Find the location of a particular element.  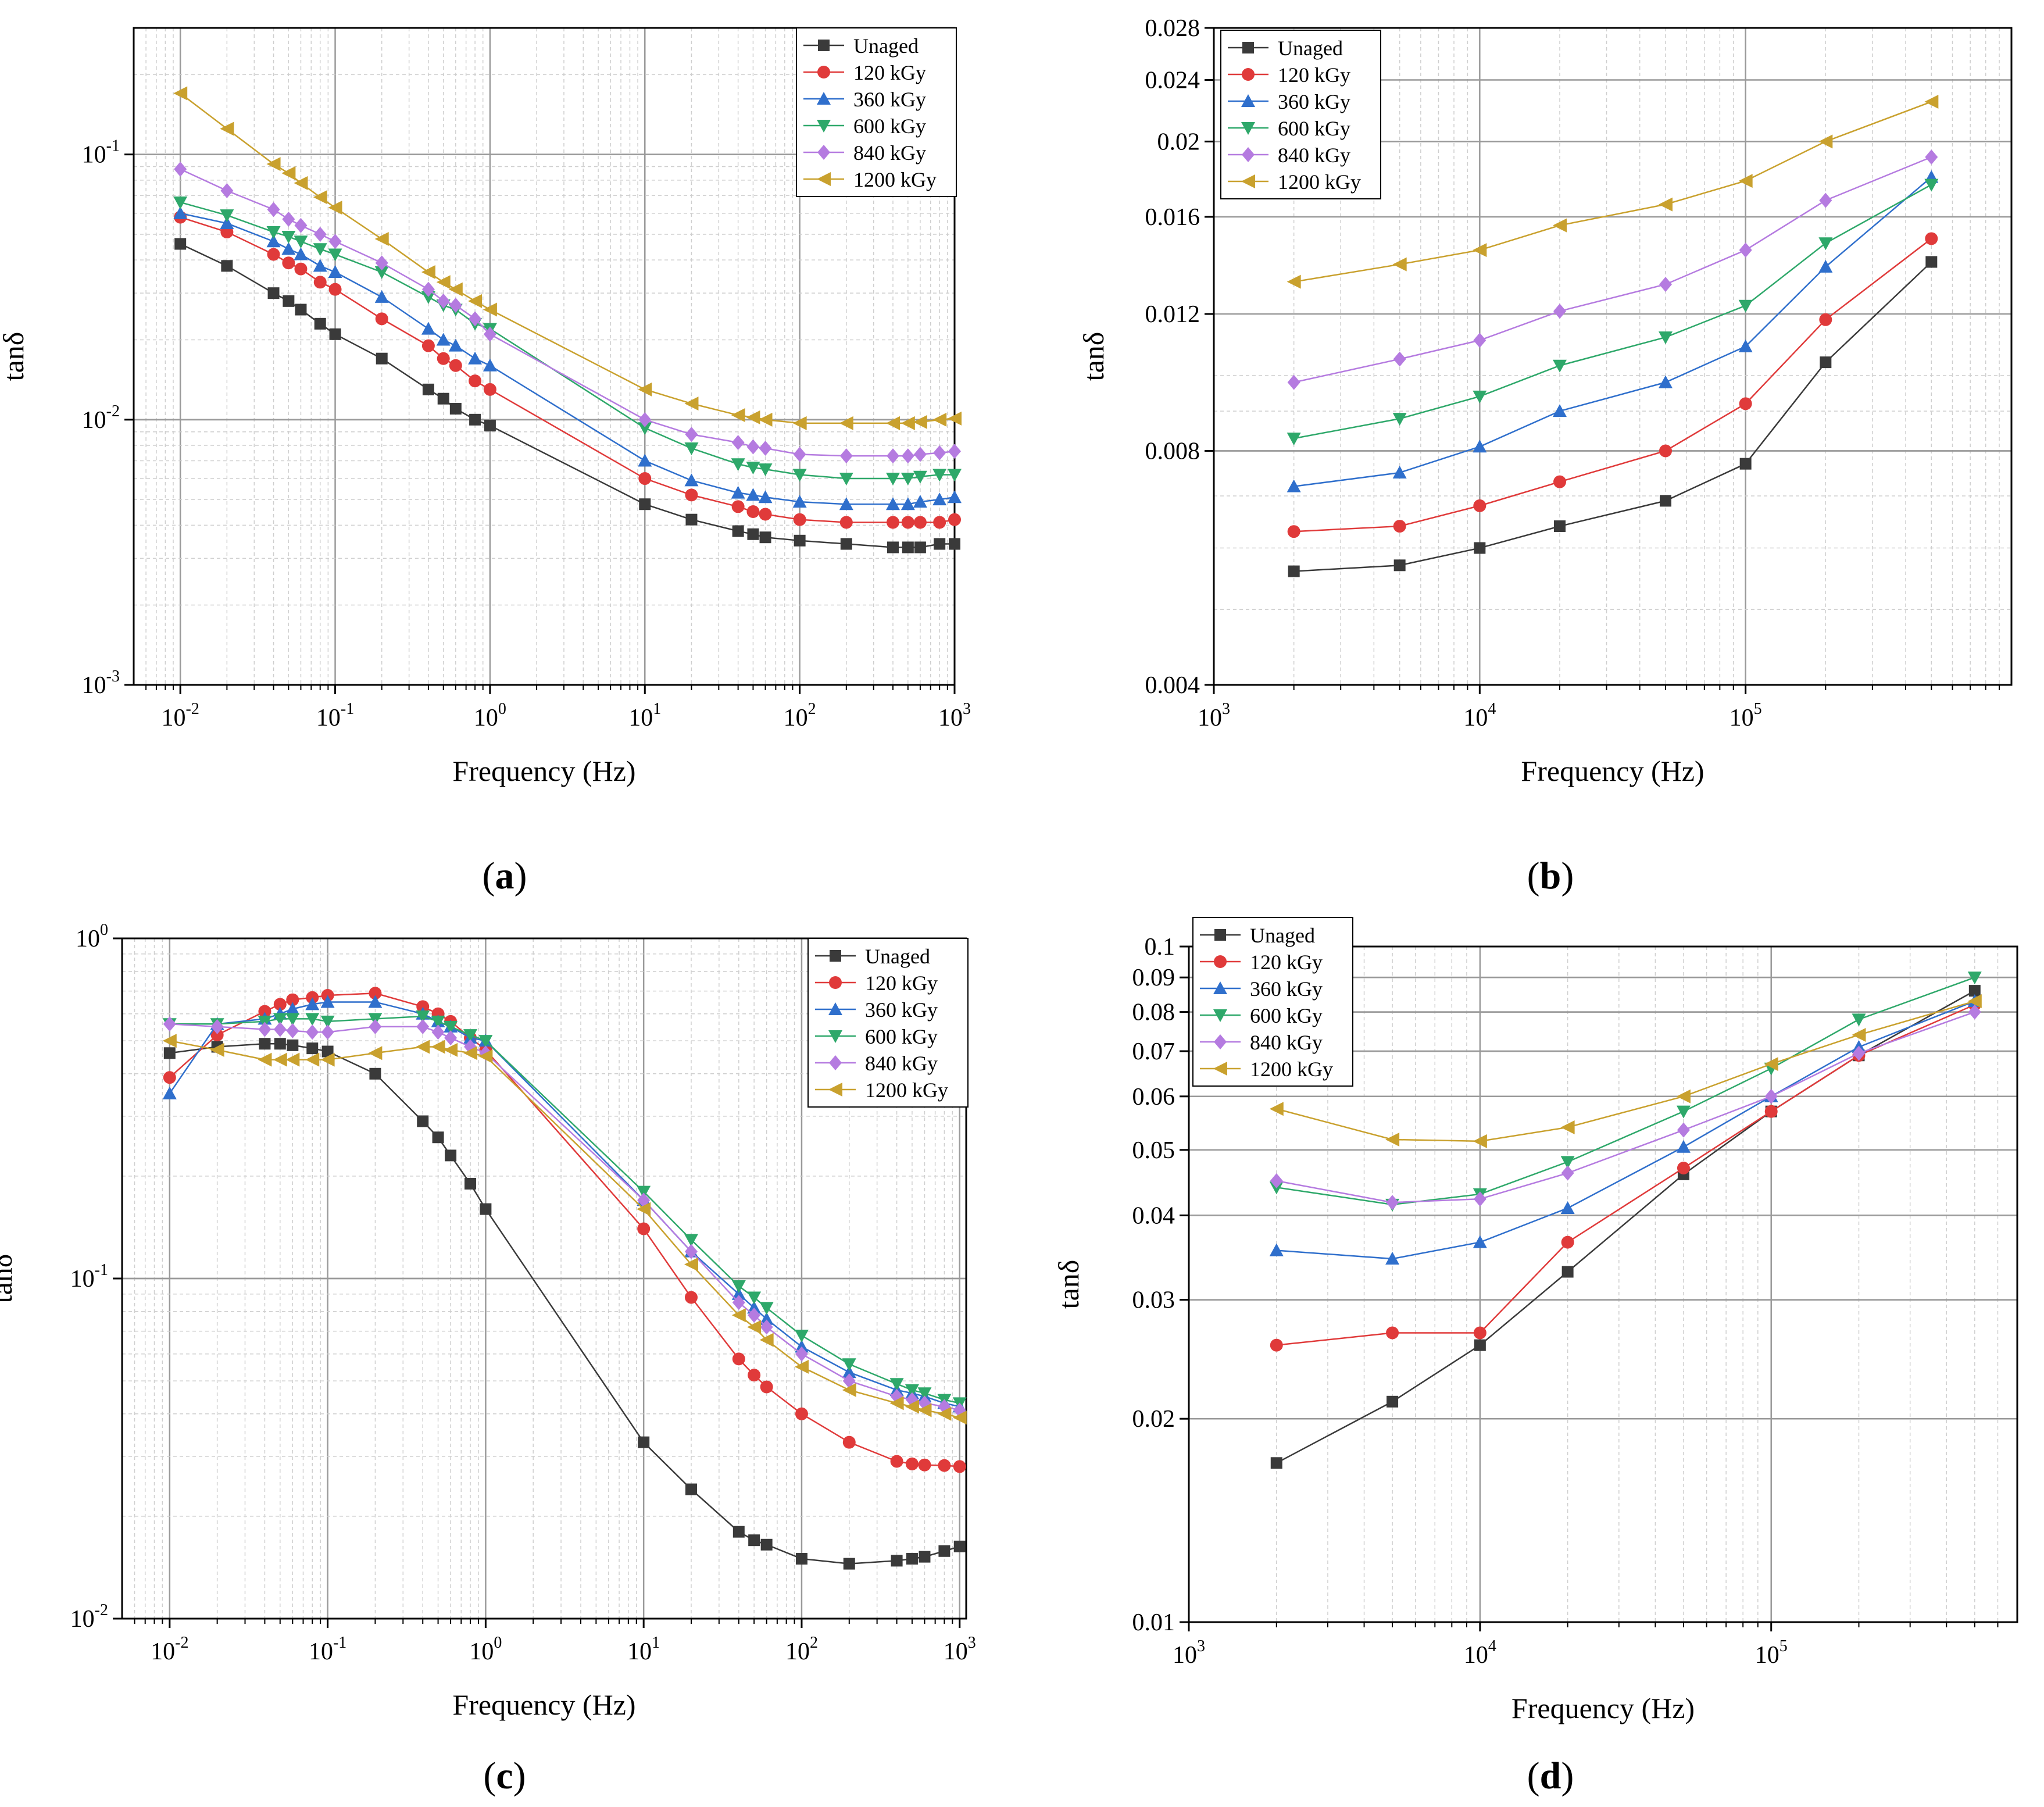

legend-label: Unaged is located at coordinates (898, 956).